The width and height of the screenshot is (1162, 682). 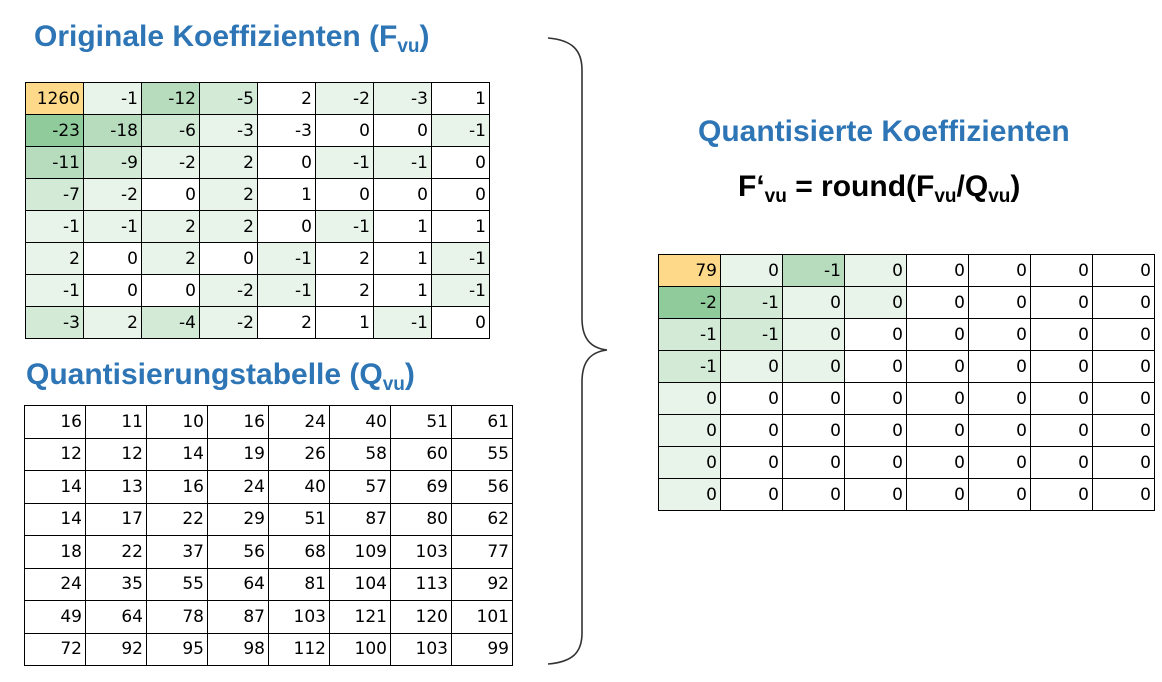 What do you see at coordinates (421, 487) in the screenshot?
I see `table-cell: 69` at bounding box center [421, 487].